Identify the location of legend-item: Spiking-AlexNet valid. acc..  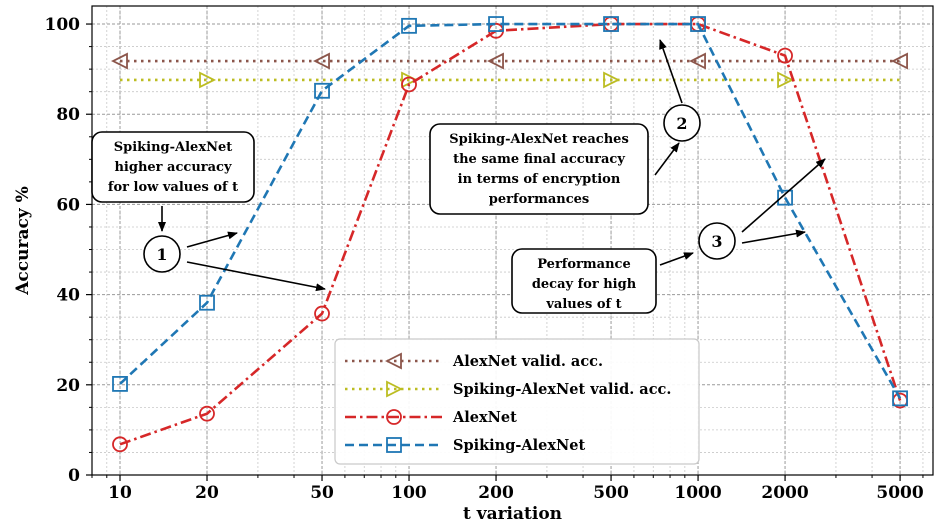
(508, 389).